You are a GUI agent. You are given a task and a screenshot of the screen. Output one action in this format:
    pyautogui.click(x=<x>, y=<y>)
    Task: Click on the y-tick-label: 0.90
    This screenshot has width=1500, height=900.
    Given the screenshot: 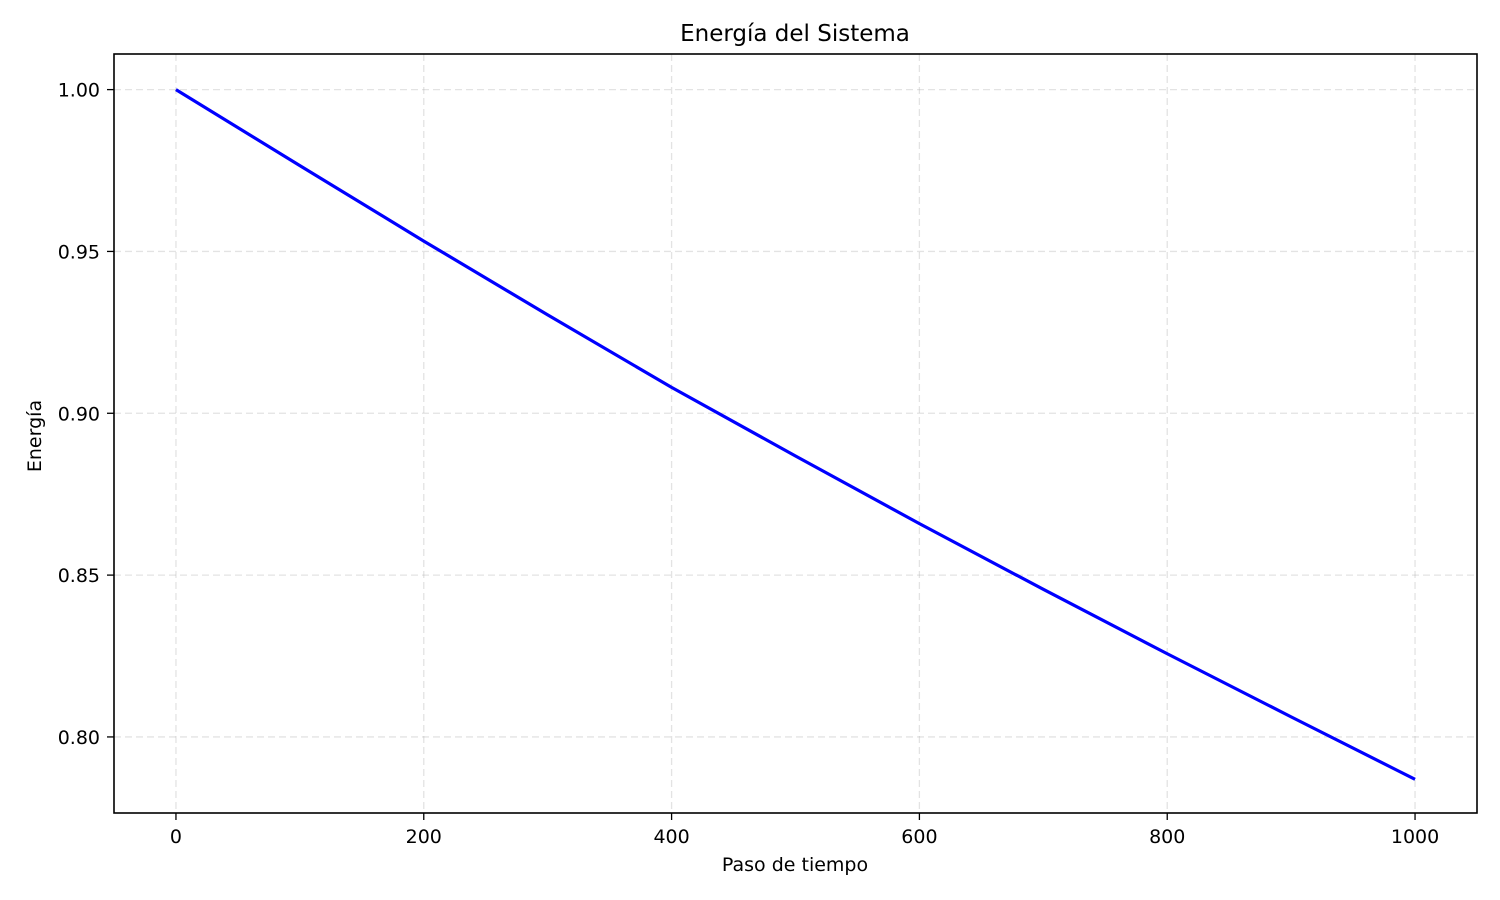 What is the action you would take?
    pyautogui.click(x=79, y=414)
    